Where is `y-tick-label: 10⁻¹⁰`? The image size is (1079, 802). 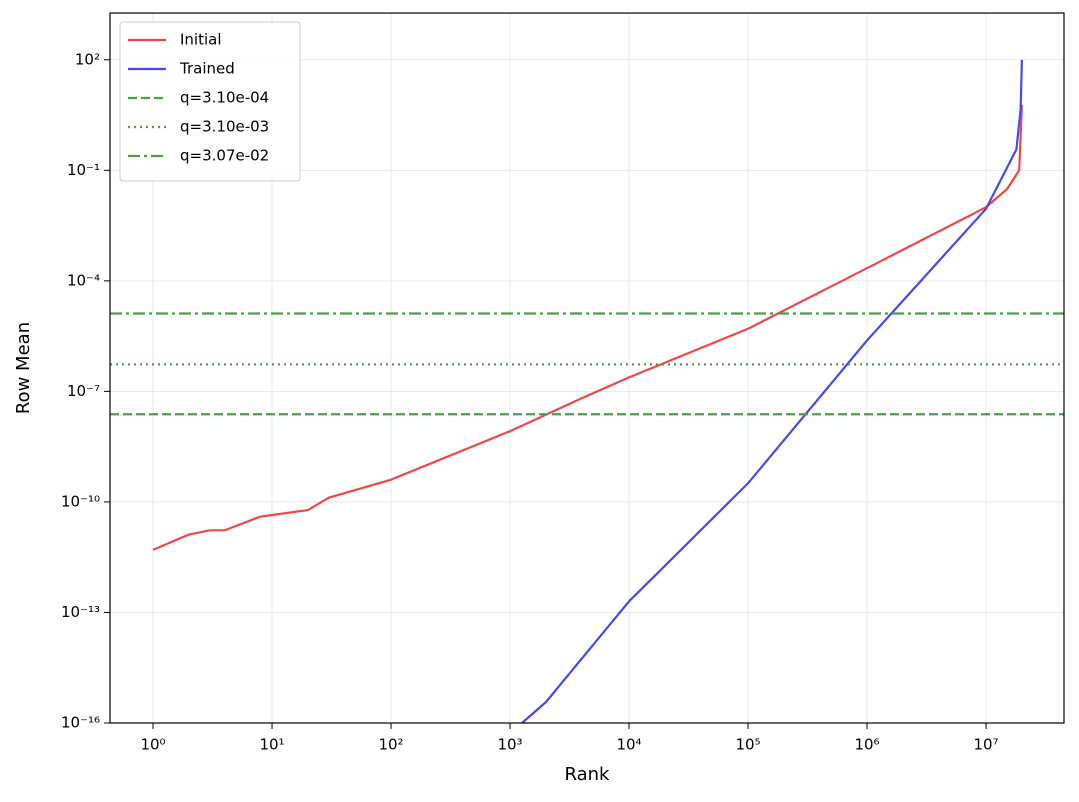
y-tick-label: 10⁻¹⁰ is located at coordinates (80, 501).